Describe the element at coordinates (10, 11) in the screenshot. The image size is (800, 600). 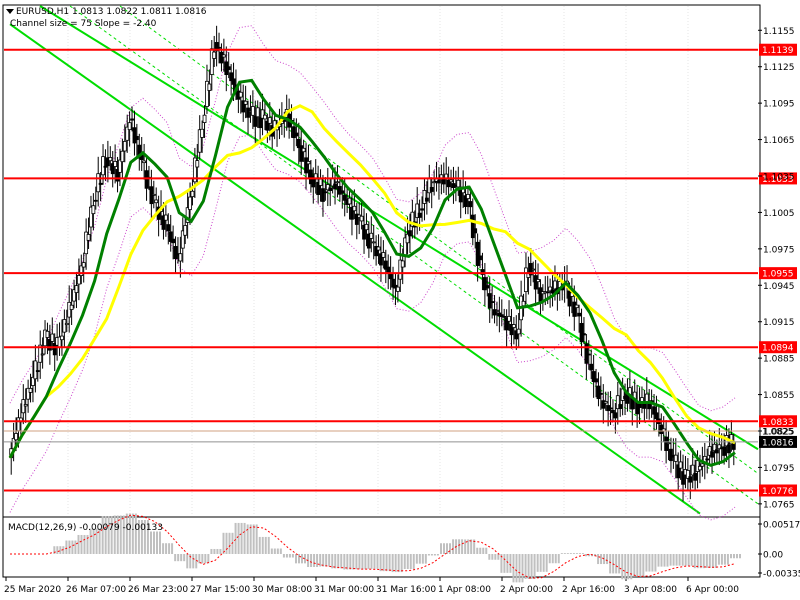
I see `collapse-triangle-icon` at that location.